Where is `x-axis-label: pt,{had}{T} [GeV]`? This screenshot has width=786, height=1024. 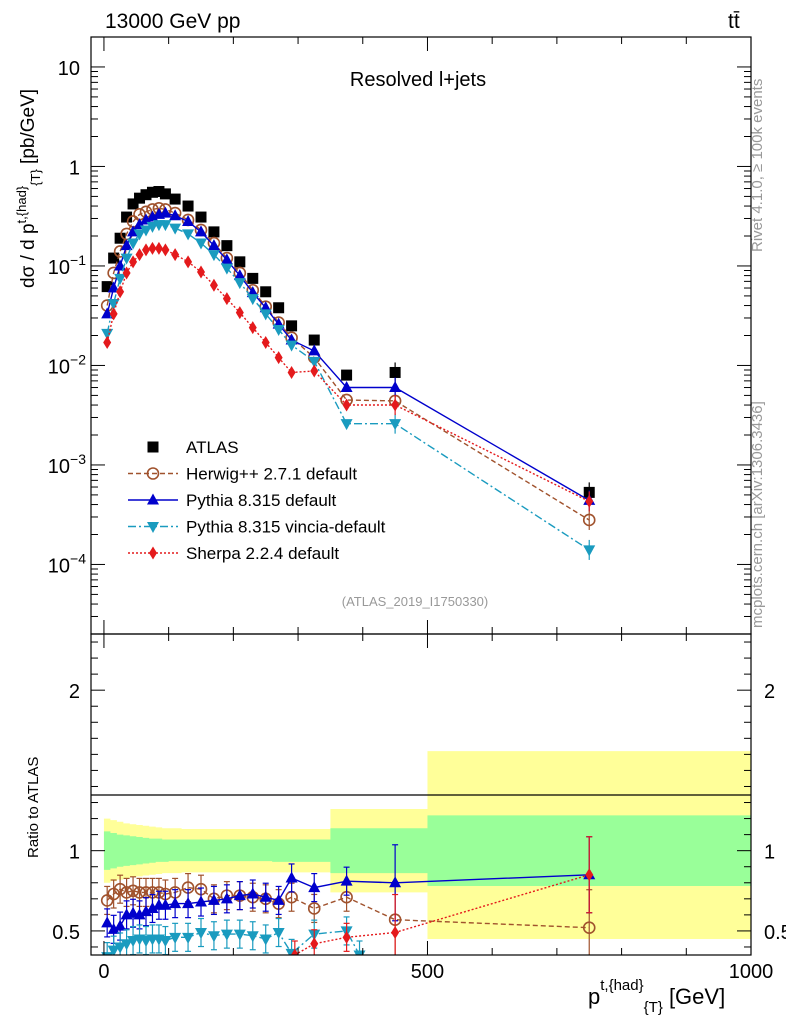
x-axis-label: pt,{had}{T} [GeV] is located at coordinates (656, 996).